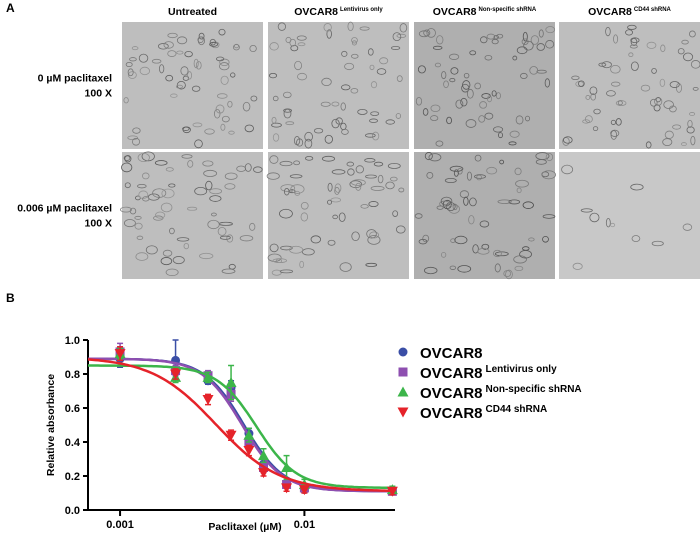 This screenshot has height=541, width=700. What do you see at coordinates (338, 12) in the screenshot?
I see `column-header: OVCAR8 Lentivirus only` at bounding box center [338, 12].